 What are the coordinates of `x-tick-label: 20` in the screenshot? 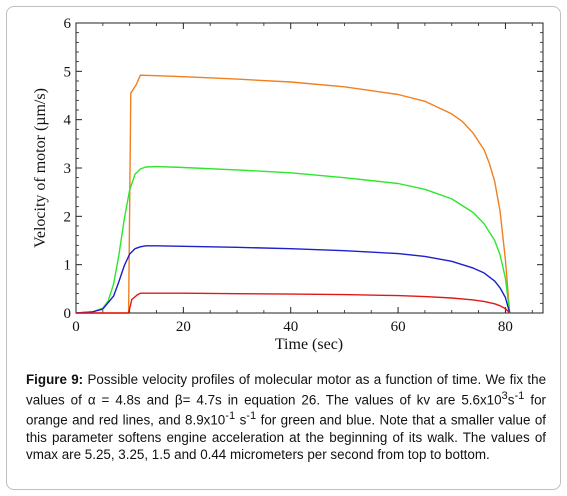 It's located at (183, 327).